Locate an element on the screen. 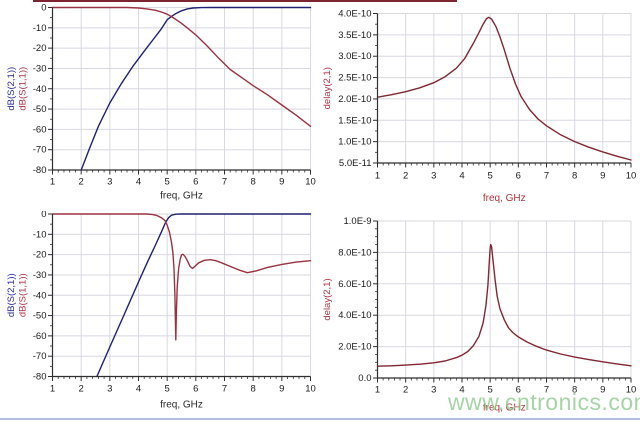  y-tick-label: 1.5E-10 is located at coordinates (354, 120).